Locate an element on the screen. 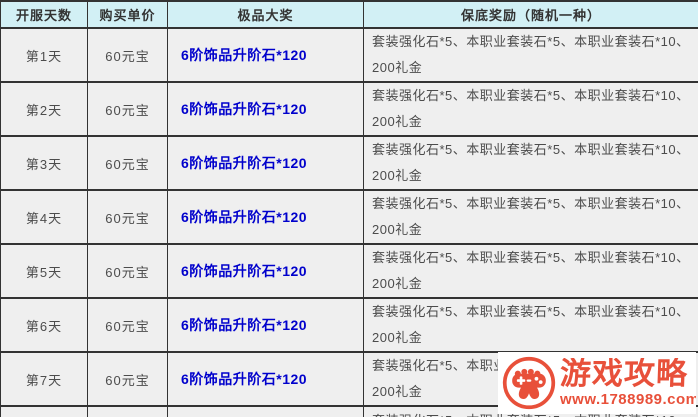 This screenshot has width=698, height=417. cell-day: 第8天 is located at coordinates (44, 411).